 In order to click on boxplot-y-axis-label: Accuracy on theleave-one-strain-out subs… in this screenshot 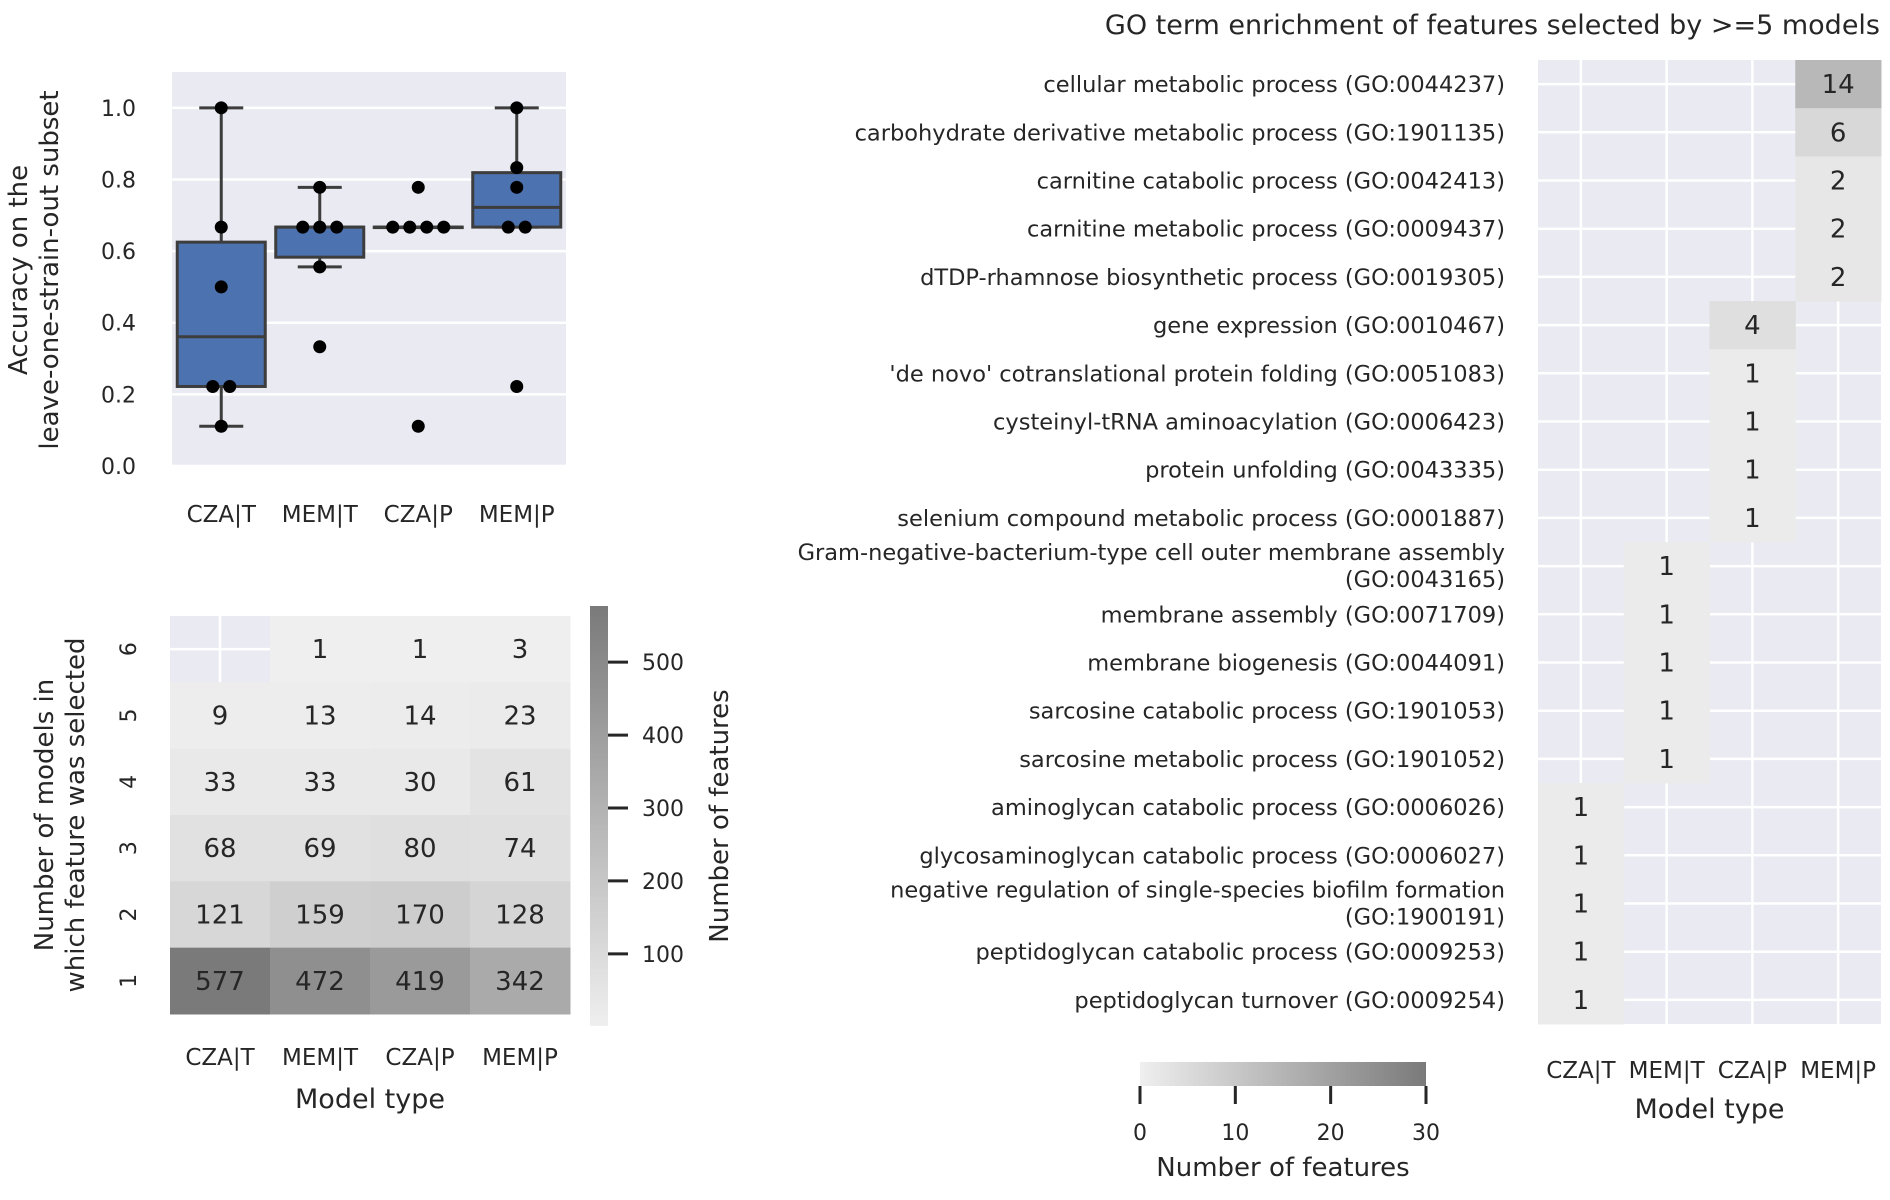, I will do `click(34, 269)`.